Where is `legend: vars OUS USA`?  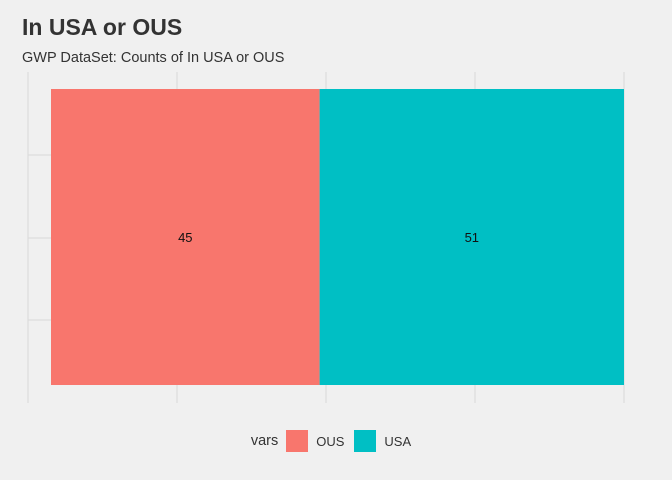
legend: vars OUS USA is located at coordinates (336, 441).